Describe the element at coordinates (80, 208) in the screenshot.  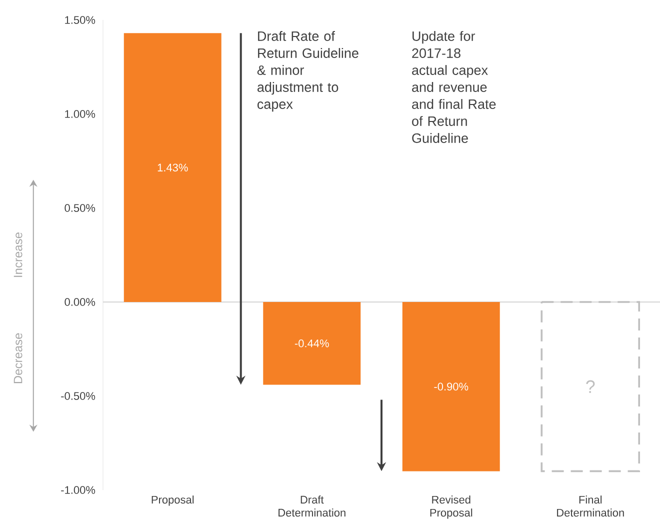
I see `y-tick-label: 0.50%` at that location.